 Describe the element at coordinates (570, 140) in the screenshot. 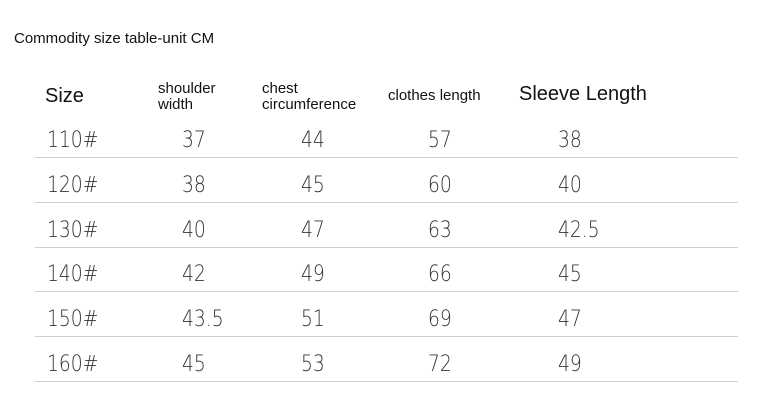

I see `cell-sleeve-length: 38` at that location.